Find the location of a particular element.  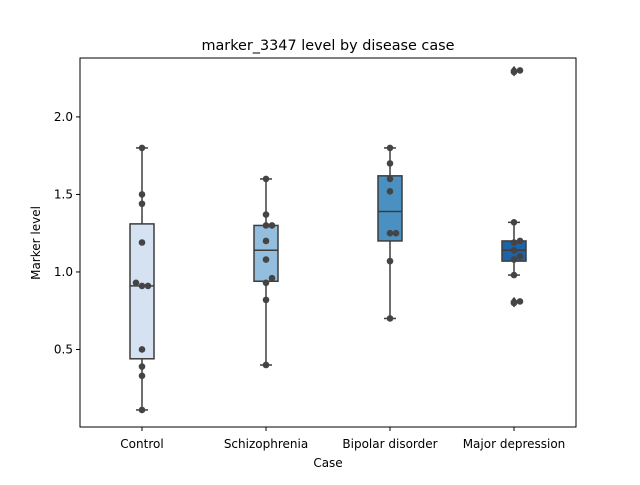

x-tick-label: Schizophrenia is located at coordinates (266, 444).